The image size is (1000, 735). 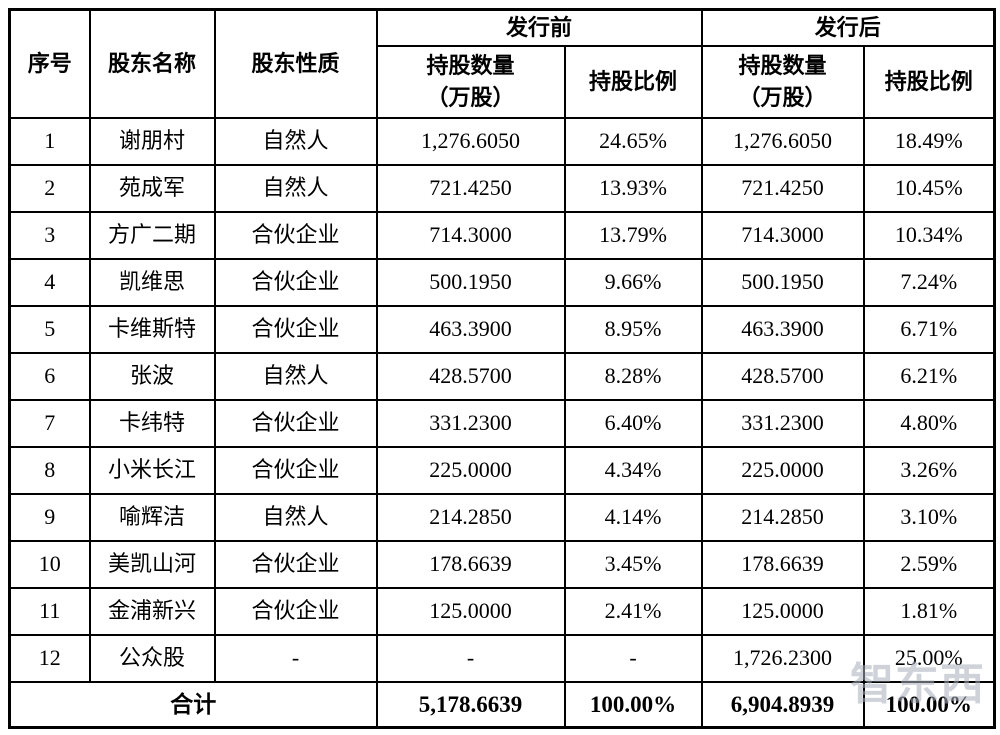 I want to click on header-group-row: 序号 股东名称 股东性质 发行前 发行后, so click(x=502, y=63).